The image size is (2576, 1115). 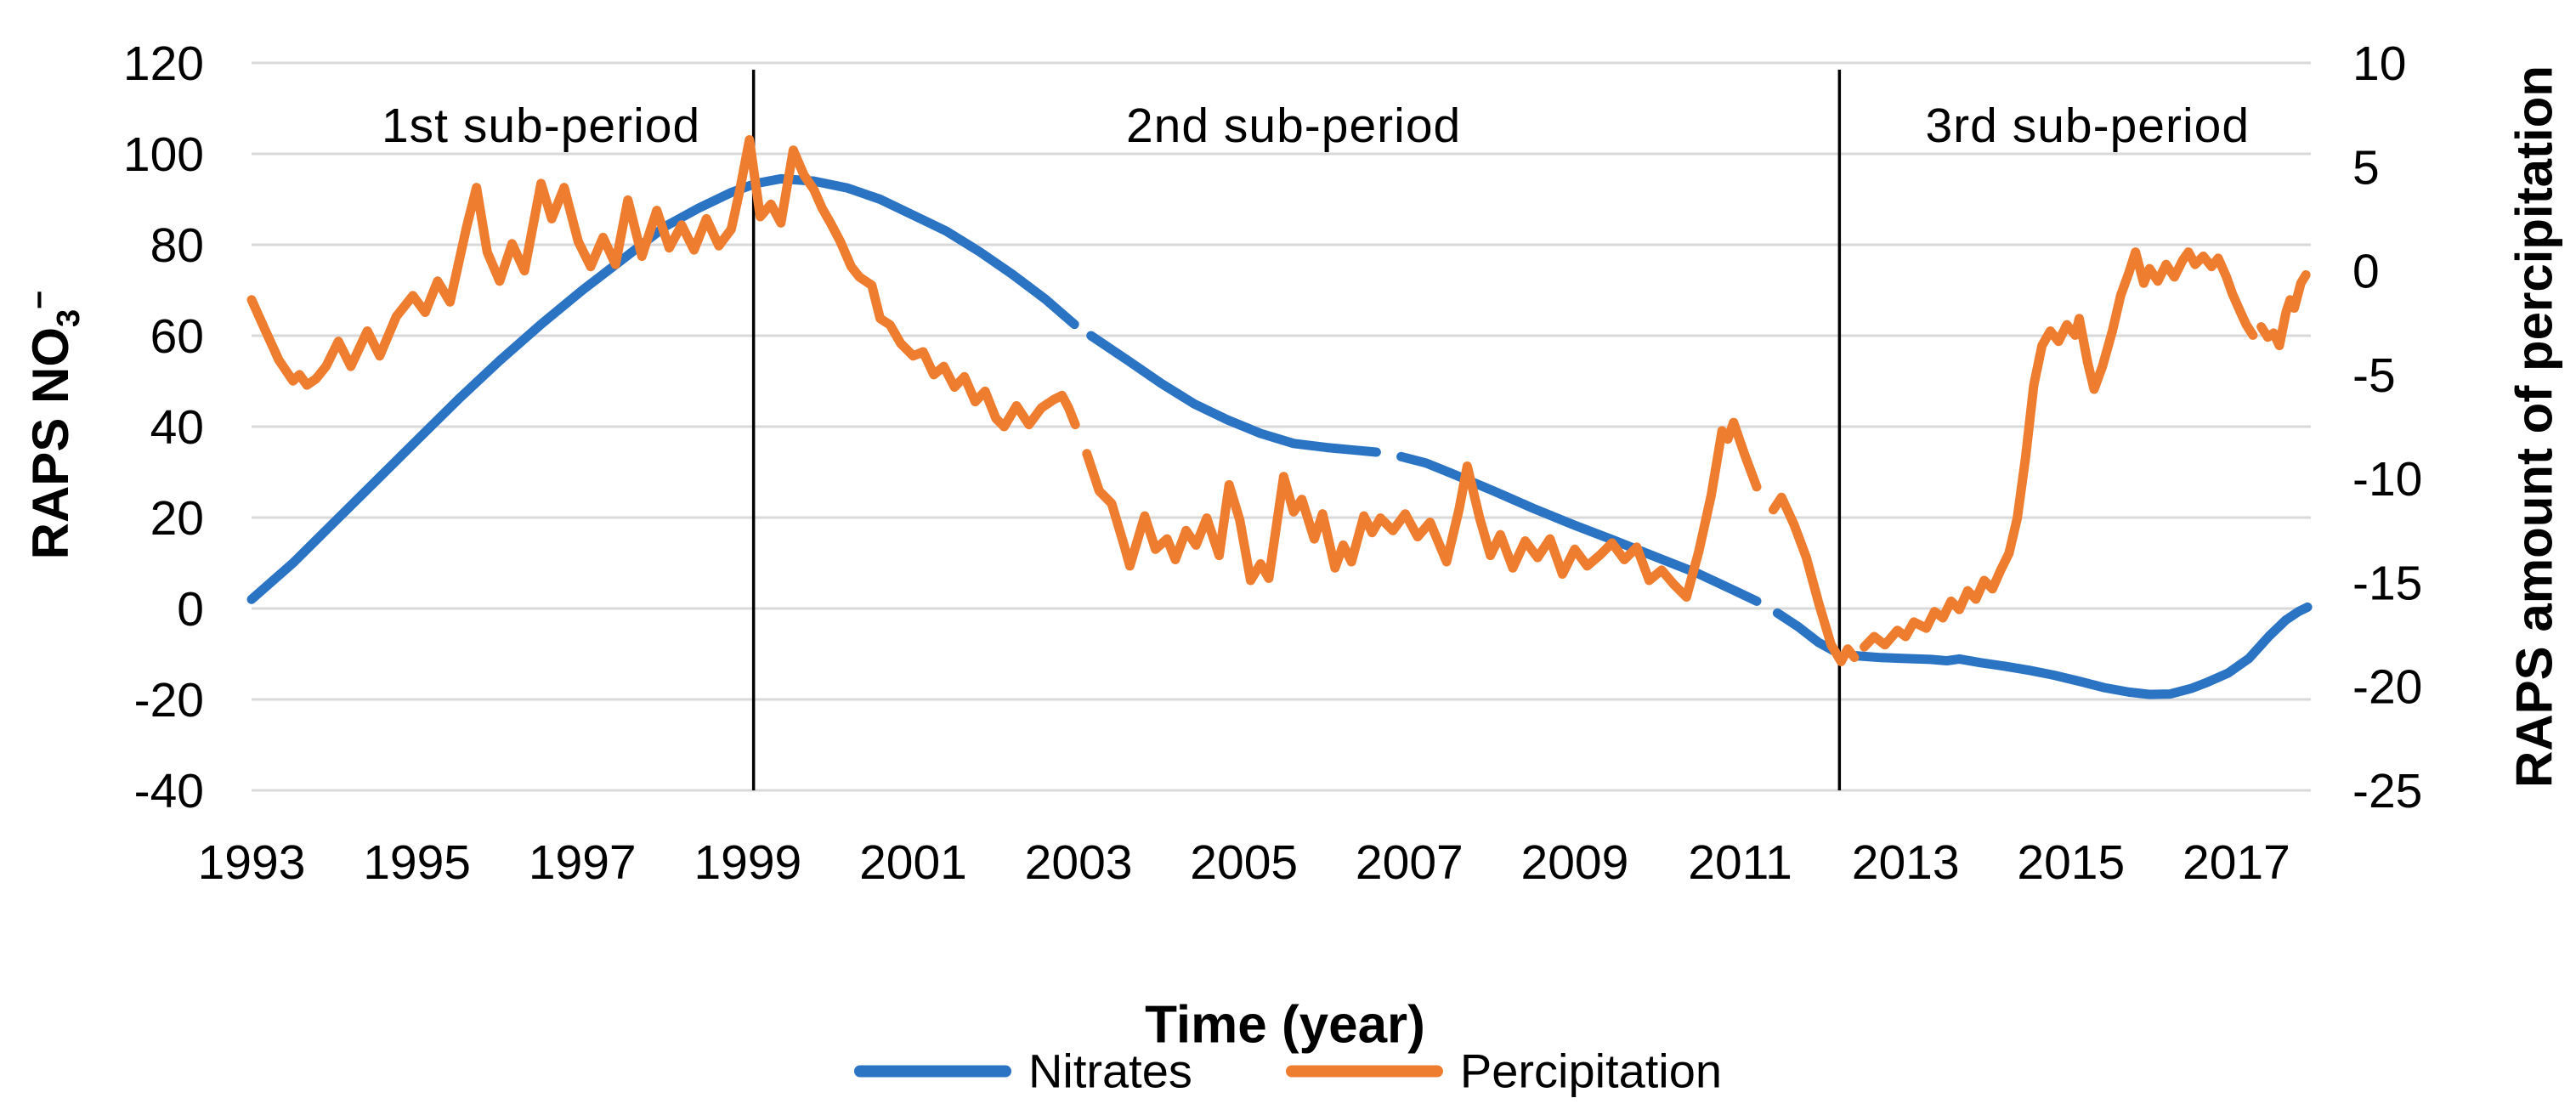 What do you see at coordinates (169, 791) in the screenshot?
I see `y-left-tick-label--40: -40` at bounding box center [169, 791].